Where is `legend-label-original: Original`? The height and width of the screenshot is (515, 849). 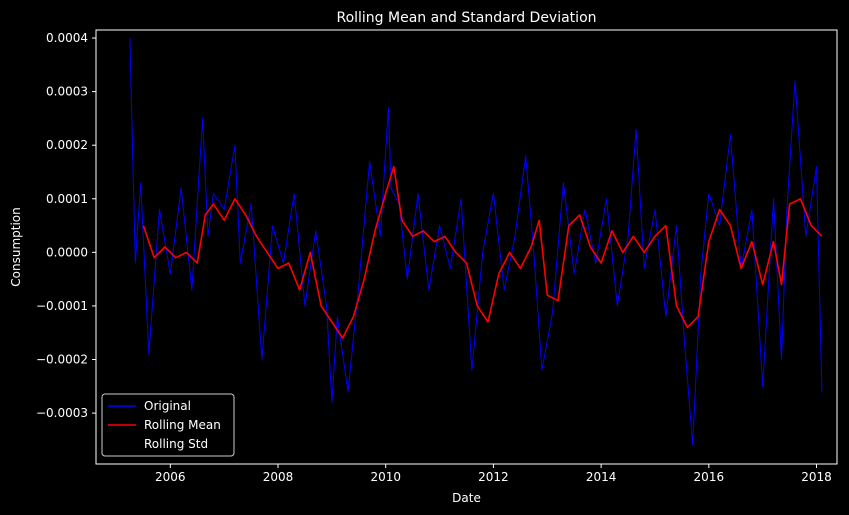 legend-label-original: Original is located at coordinates (167, 406).